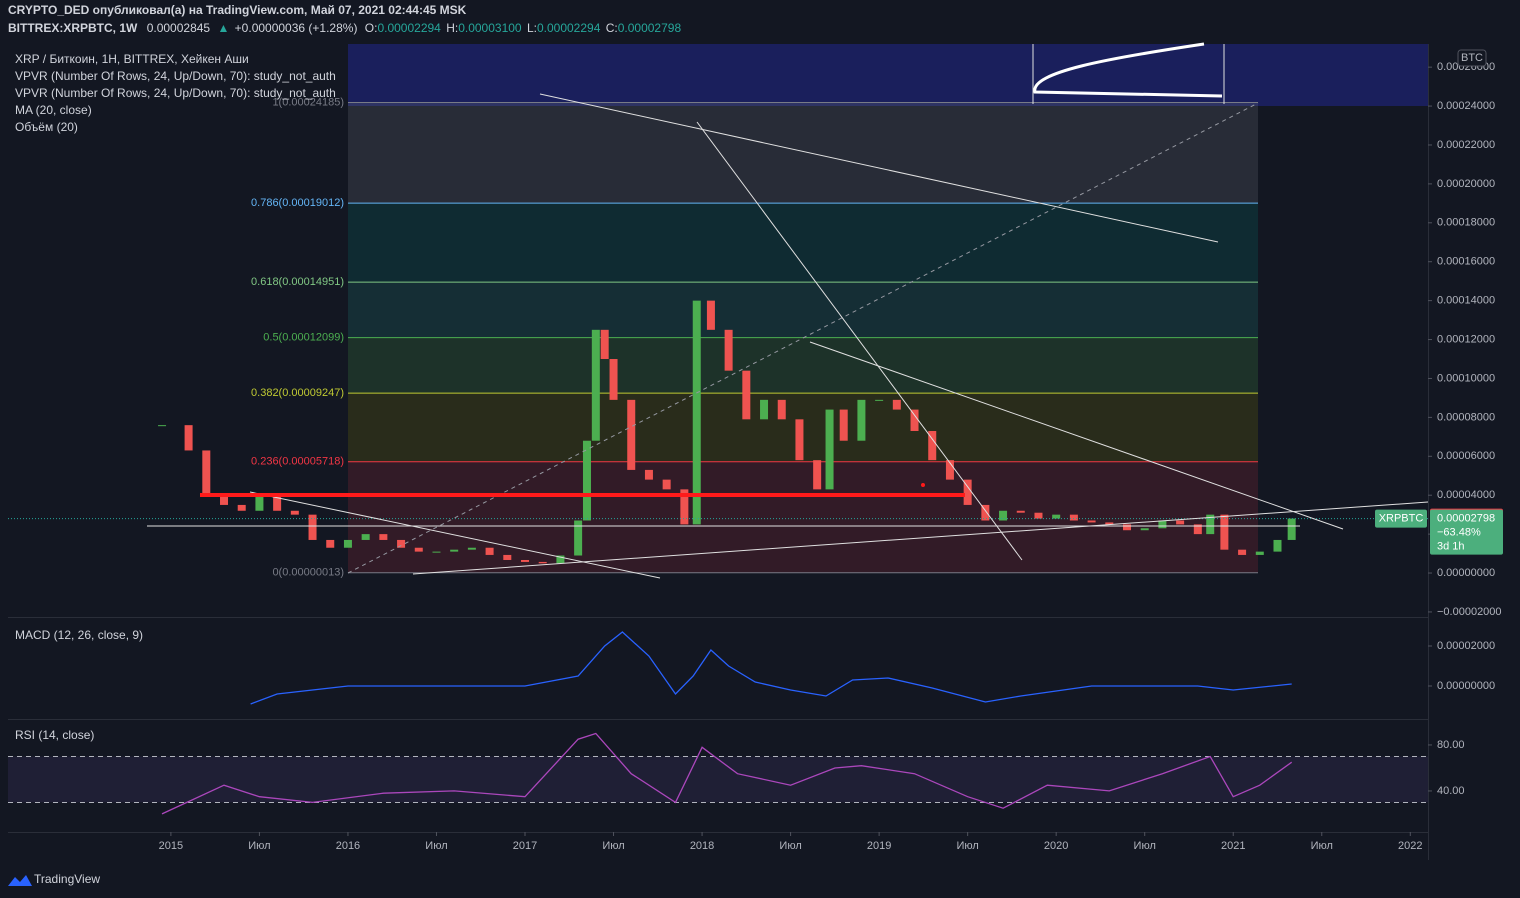 The width and height of the screenshot is (1520, 898). What do you see at coordinates (297, 462) in the screenshot?
I see `fib-label: 0.236(0.00005718)` at bounding box center [297, 462].